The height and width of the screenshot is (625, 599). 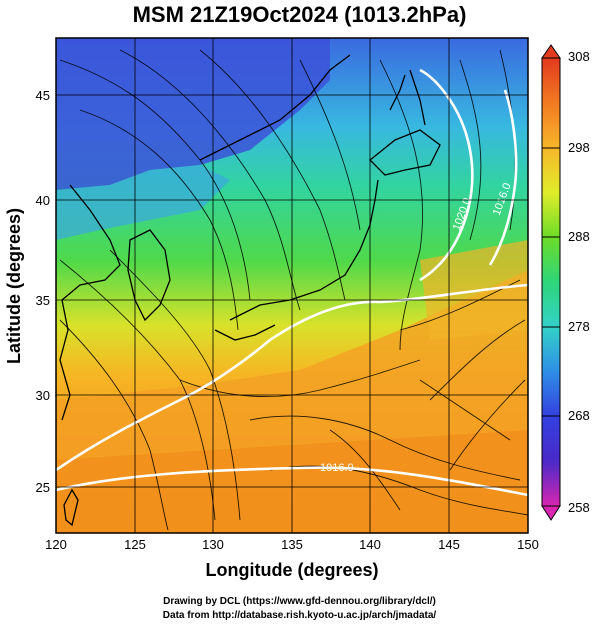 I want to click on x-tick-label: 125, so click(x=135, y=544).